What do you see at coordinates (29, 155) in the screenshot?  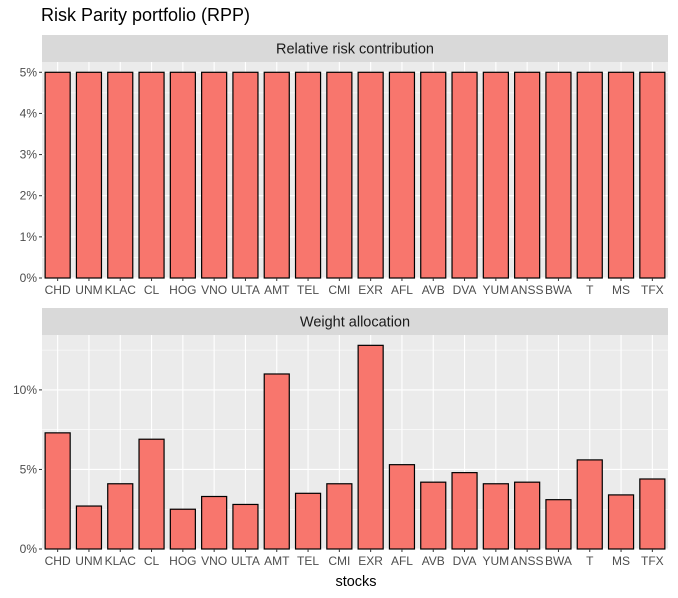 I see `y-tick-label: 3%` at bounding box center [29, 155].